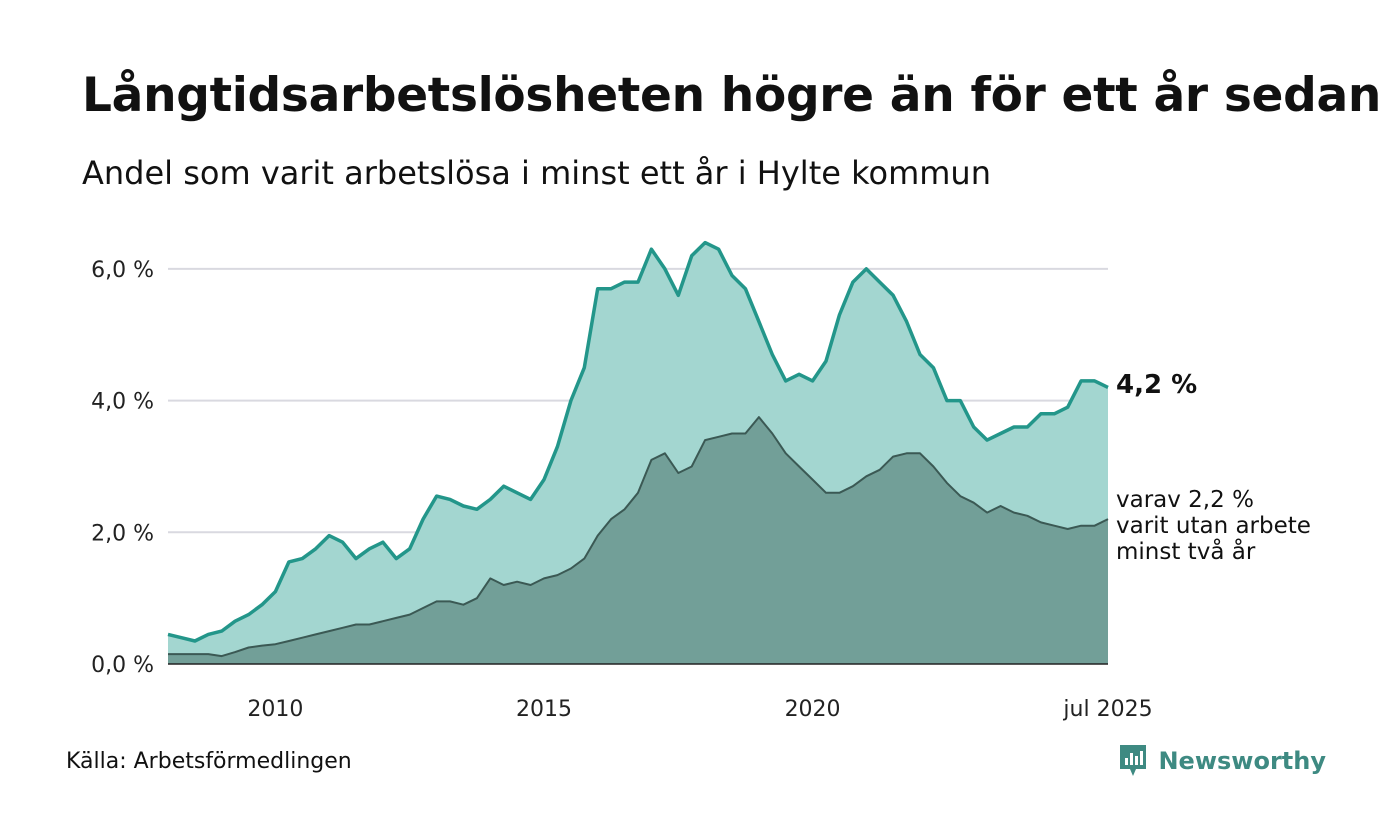 This screenshot has width=1400, height=840. What do you see at coordinates (813, 709) in the screenshot?
I see `x-tick-label: 2020` at bounding box center [813, 709].